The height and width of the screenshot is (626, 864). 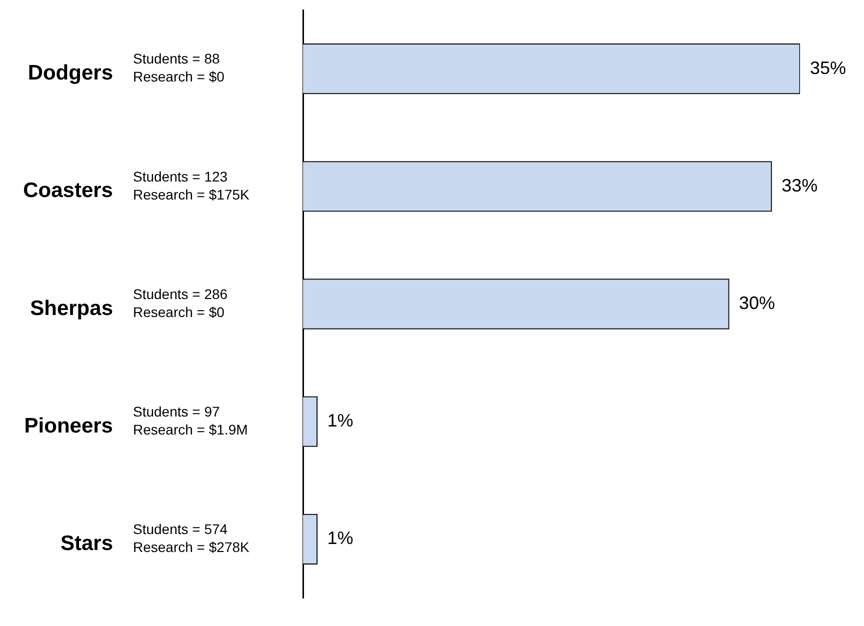 I want to click on data-label: 35%, so click(x=828, y=68).